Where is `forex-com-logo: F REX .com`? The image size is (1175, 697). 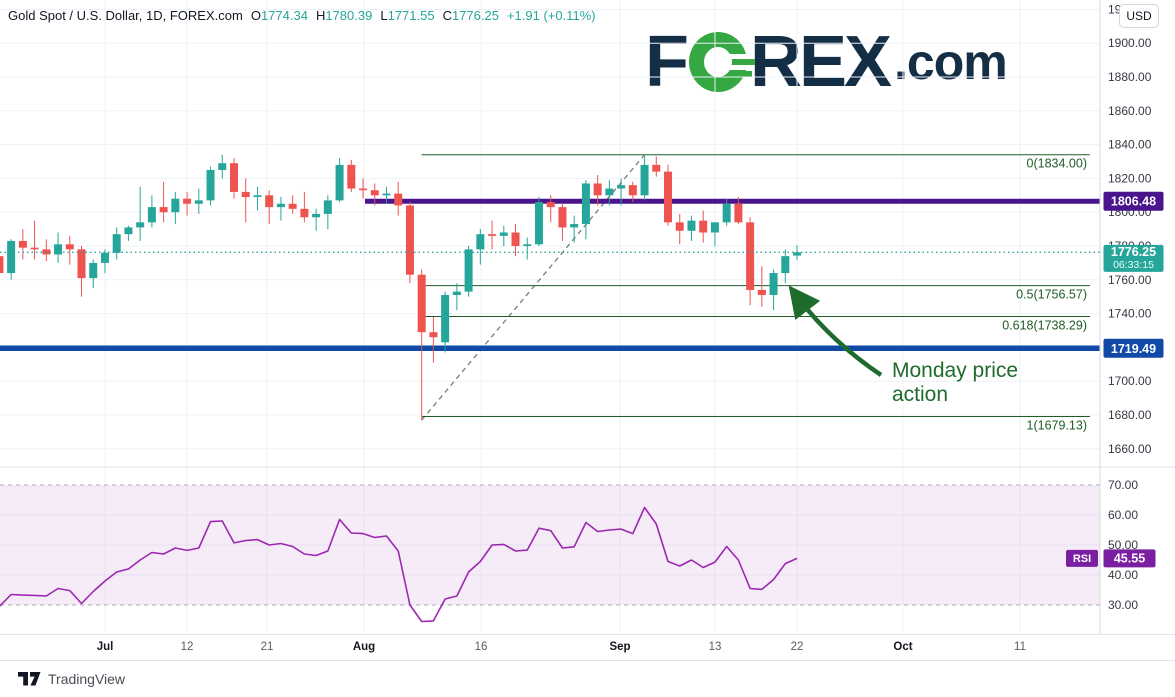
forex-com-logo: F REX .com is located at coordinates (826, 62).